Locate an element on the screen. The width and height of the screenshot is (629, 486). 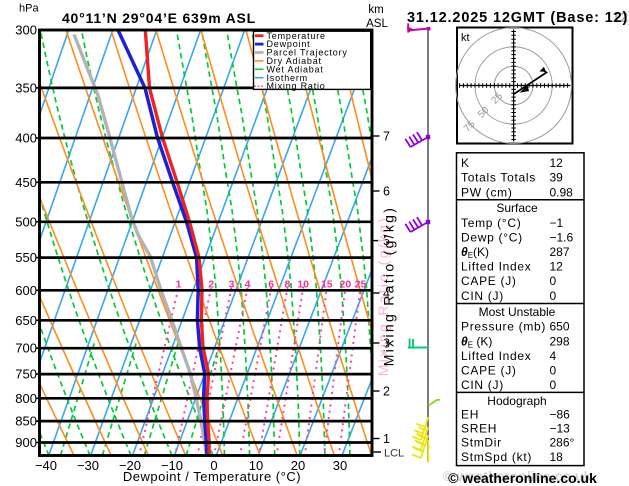
svg-text: −40 is located at coordinates (46, 465).